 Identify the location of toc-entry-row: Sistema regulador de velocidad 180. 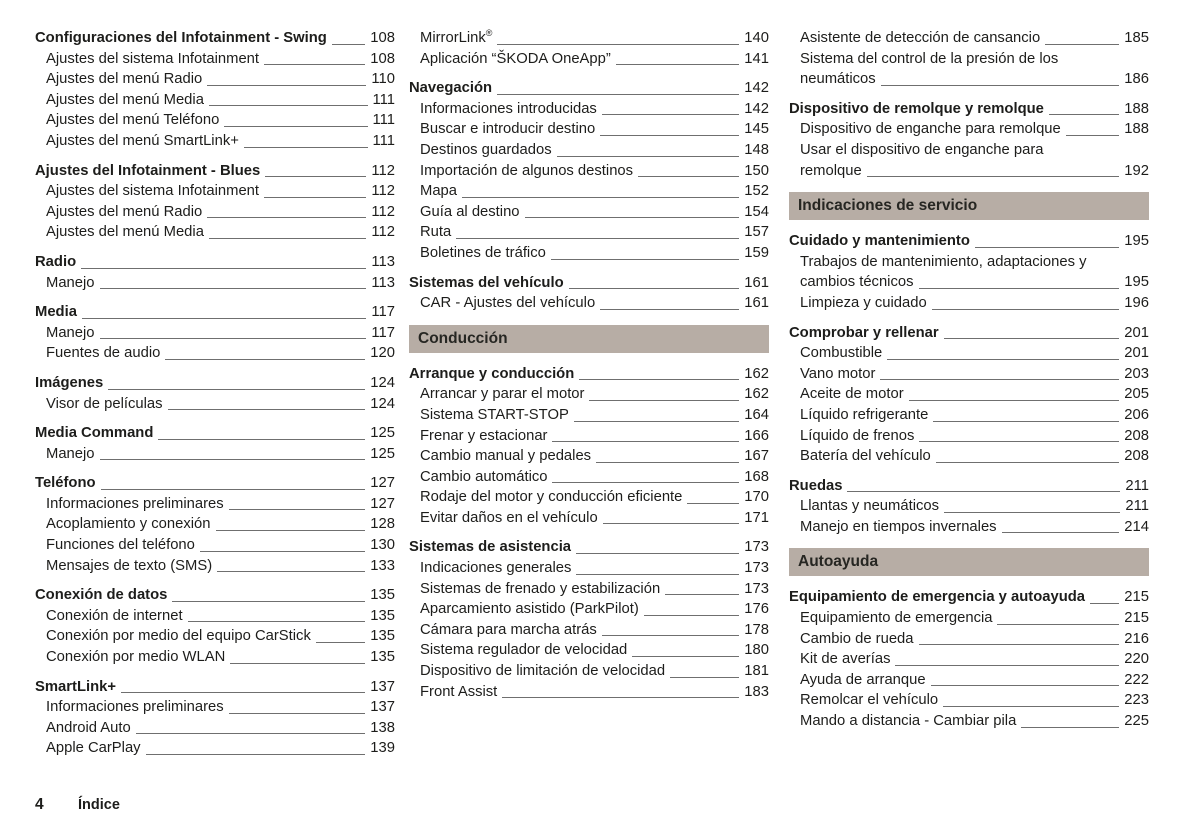
(594, 650).